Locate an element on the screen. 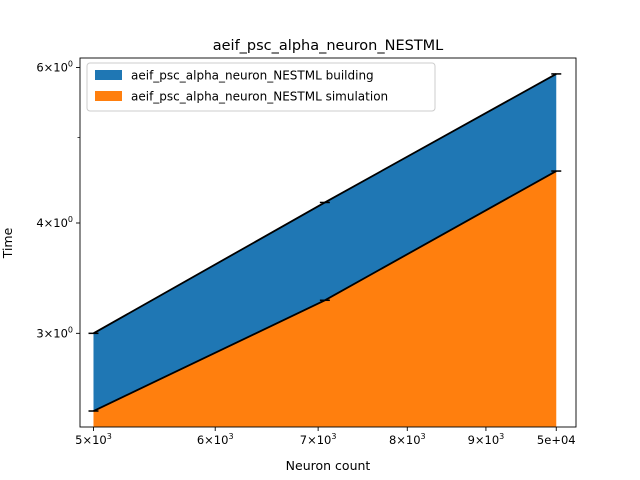 This screenshot has width=640, height=480. x-tick-label: 9×103 is located at coordinates (486, 439).